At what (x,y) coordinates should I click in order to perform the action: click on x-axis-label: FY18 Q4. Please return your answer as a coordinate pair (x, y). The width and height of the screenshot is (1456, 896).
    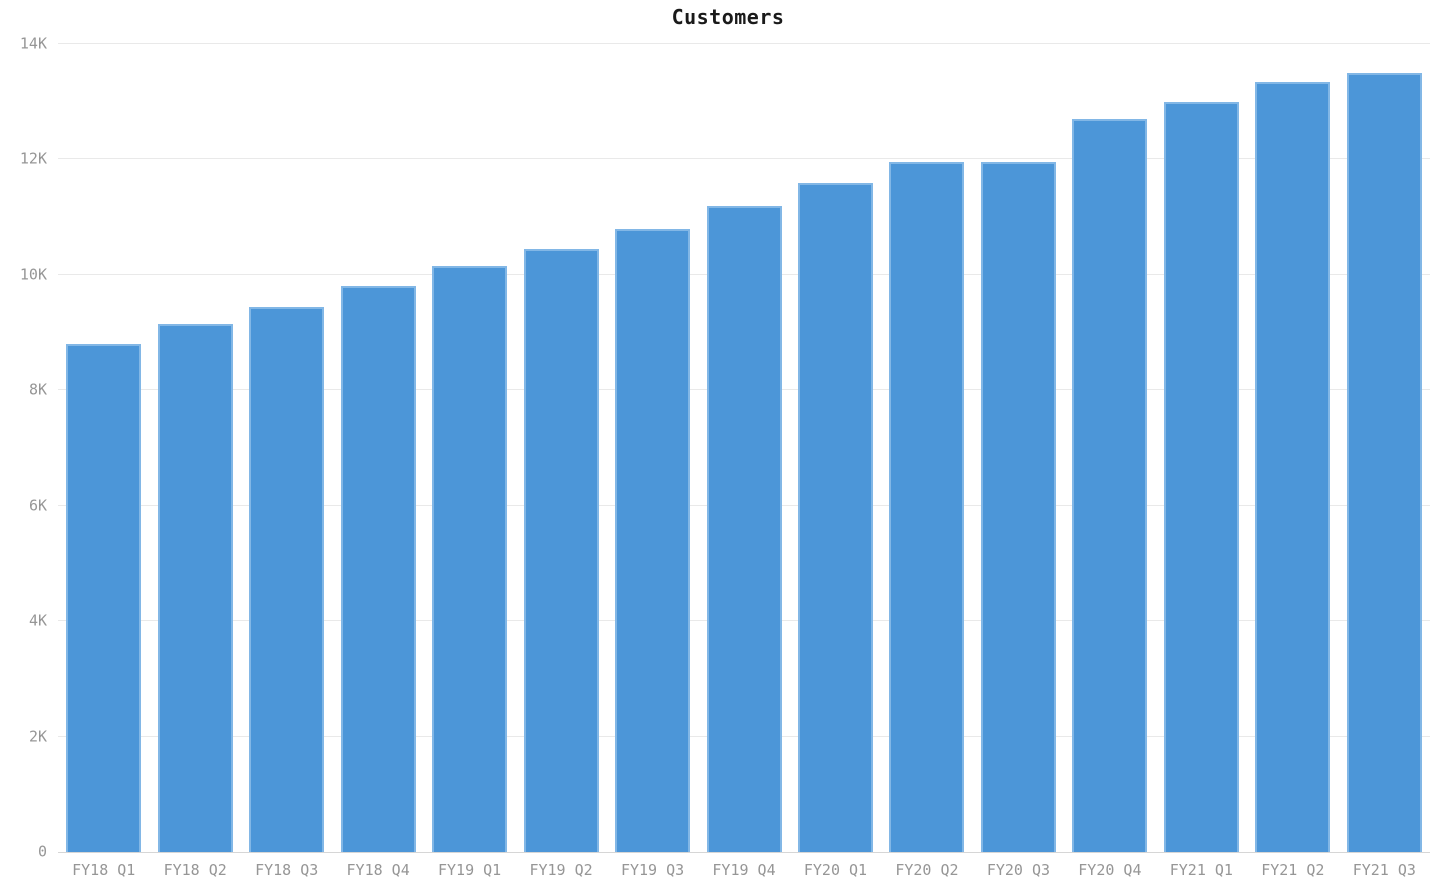
    Looking at the image, I should click on (378, 870).